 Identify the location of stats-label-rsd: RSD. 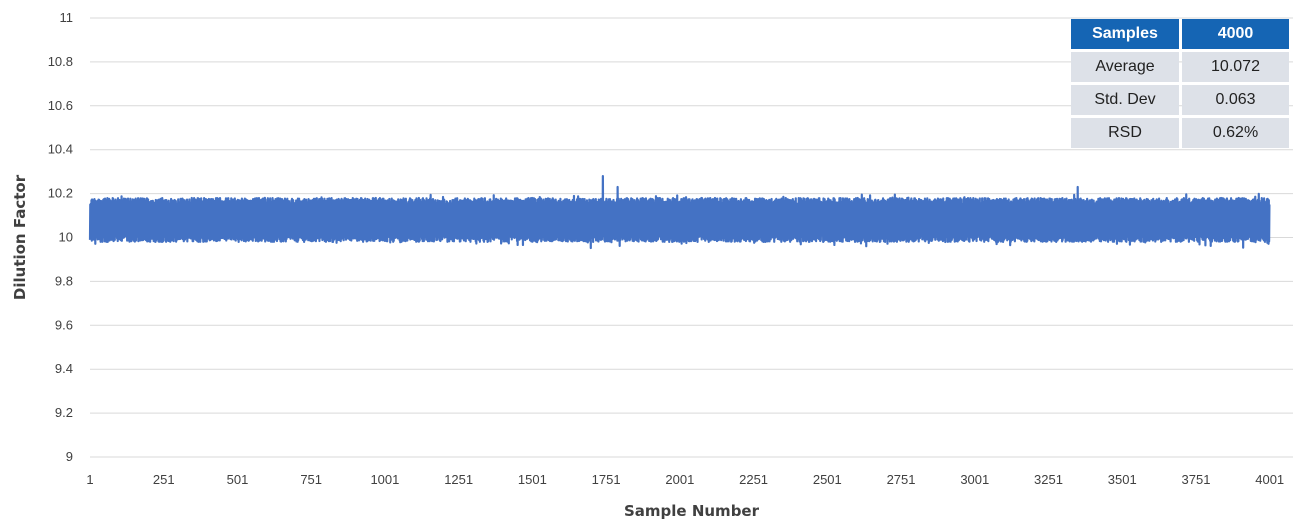
(1125, 133).